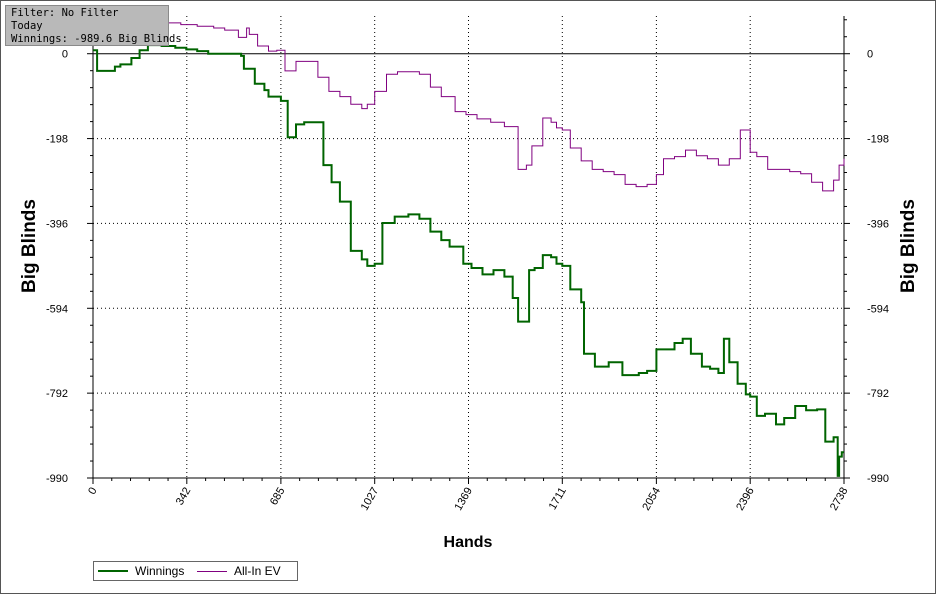 Image resolution: width=936 pixels, height=594 pixels. I want to click on y-tick-label-left-5: -990, so click(57, 479).